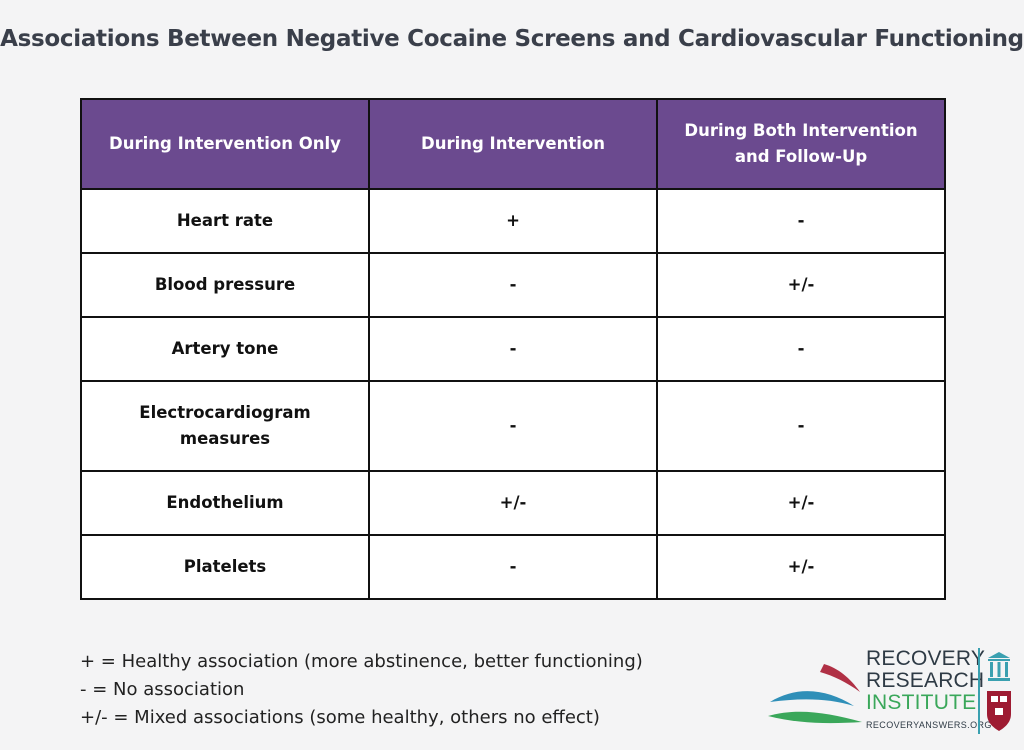 The image size is (1024, 750). What do you see at coordinates (225, 426) in the screenshot?
I see `row-label: Electrocardiogram measures` at bounding box center [225, 426].